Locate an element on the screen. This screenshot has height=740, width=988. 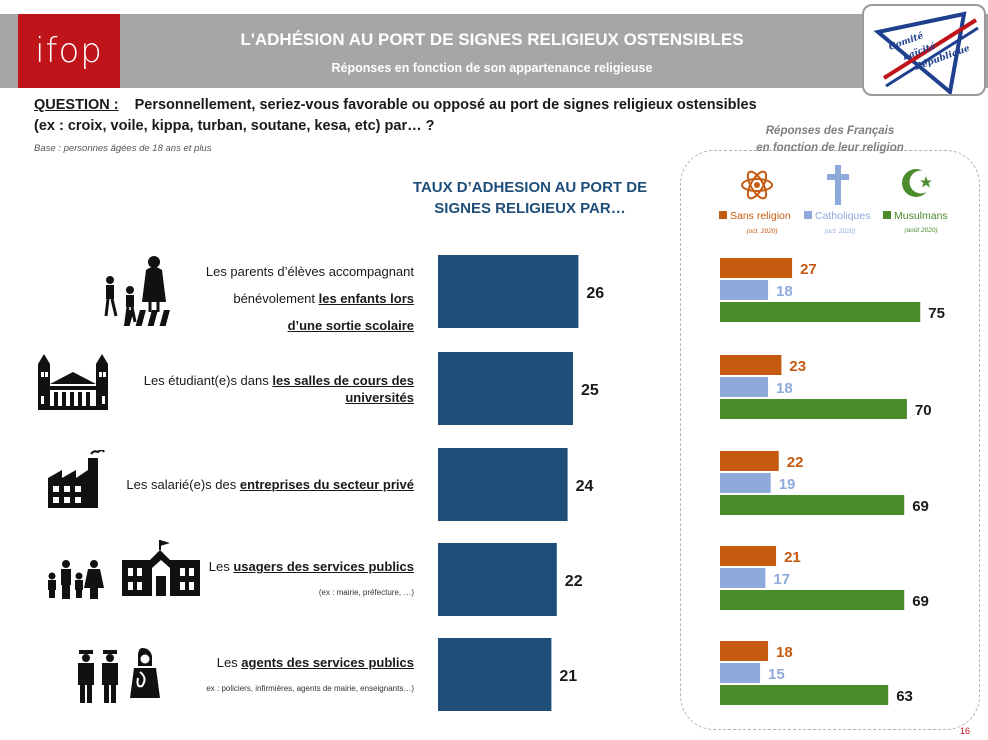
bar-label-catholiques-1: 18 is located at coordinates (784, 291).